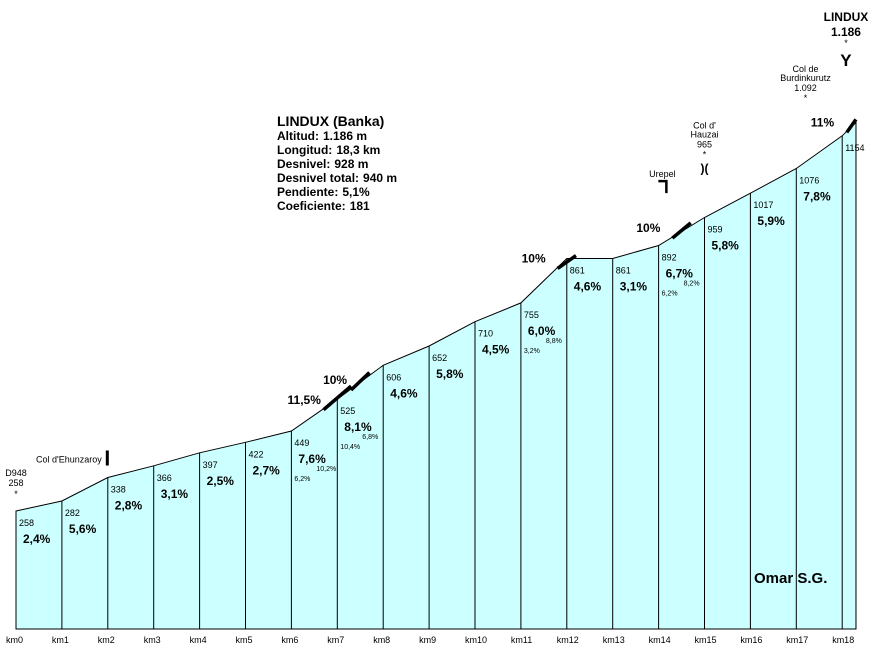  What do you see at coordinates (312, 459) in the screenshot?
I see `segment-grade-label: 7,6%` at bounding box center [312, 459].